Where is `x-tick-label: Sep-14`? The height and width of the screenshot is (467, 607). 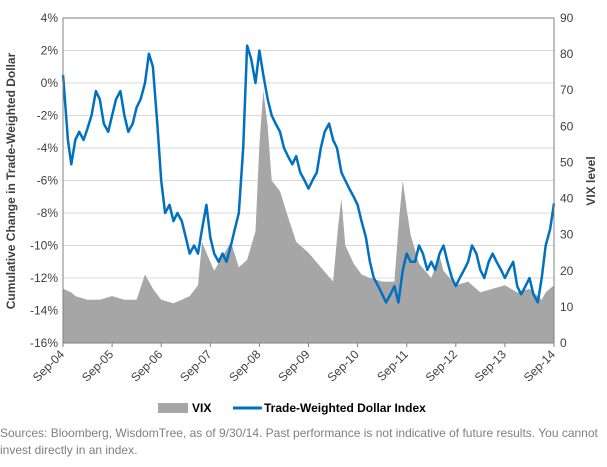 x-tick-label: Sep-14 is located at coordinates (539, 365).